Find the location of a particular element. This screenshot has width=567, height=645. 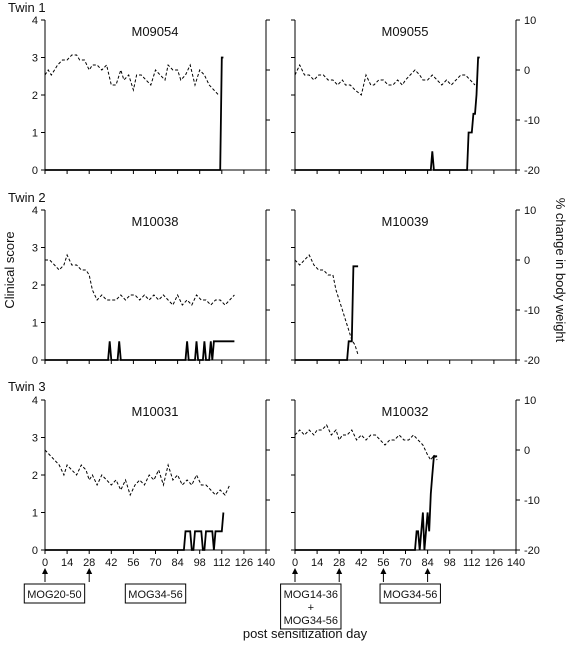

panel-M09054: M09054 0 1 2 3 4 is located at coordinates (151, 96).